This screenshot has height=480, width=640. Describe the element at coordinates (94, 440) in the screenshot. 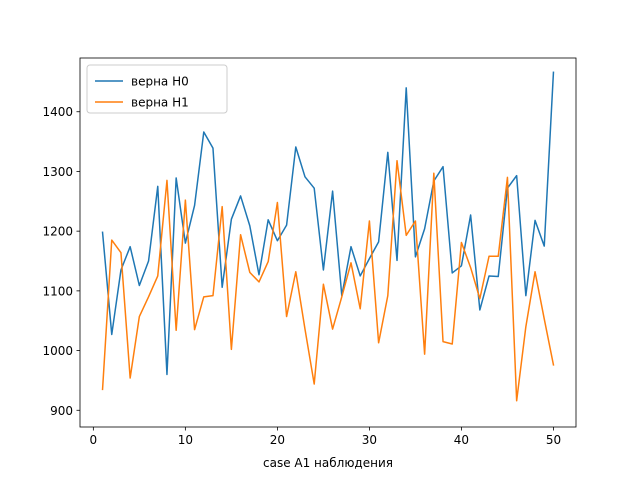

I see `x-tick-label: 0` at that location.